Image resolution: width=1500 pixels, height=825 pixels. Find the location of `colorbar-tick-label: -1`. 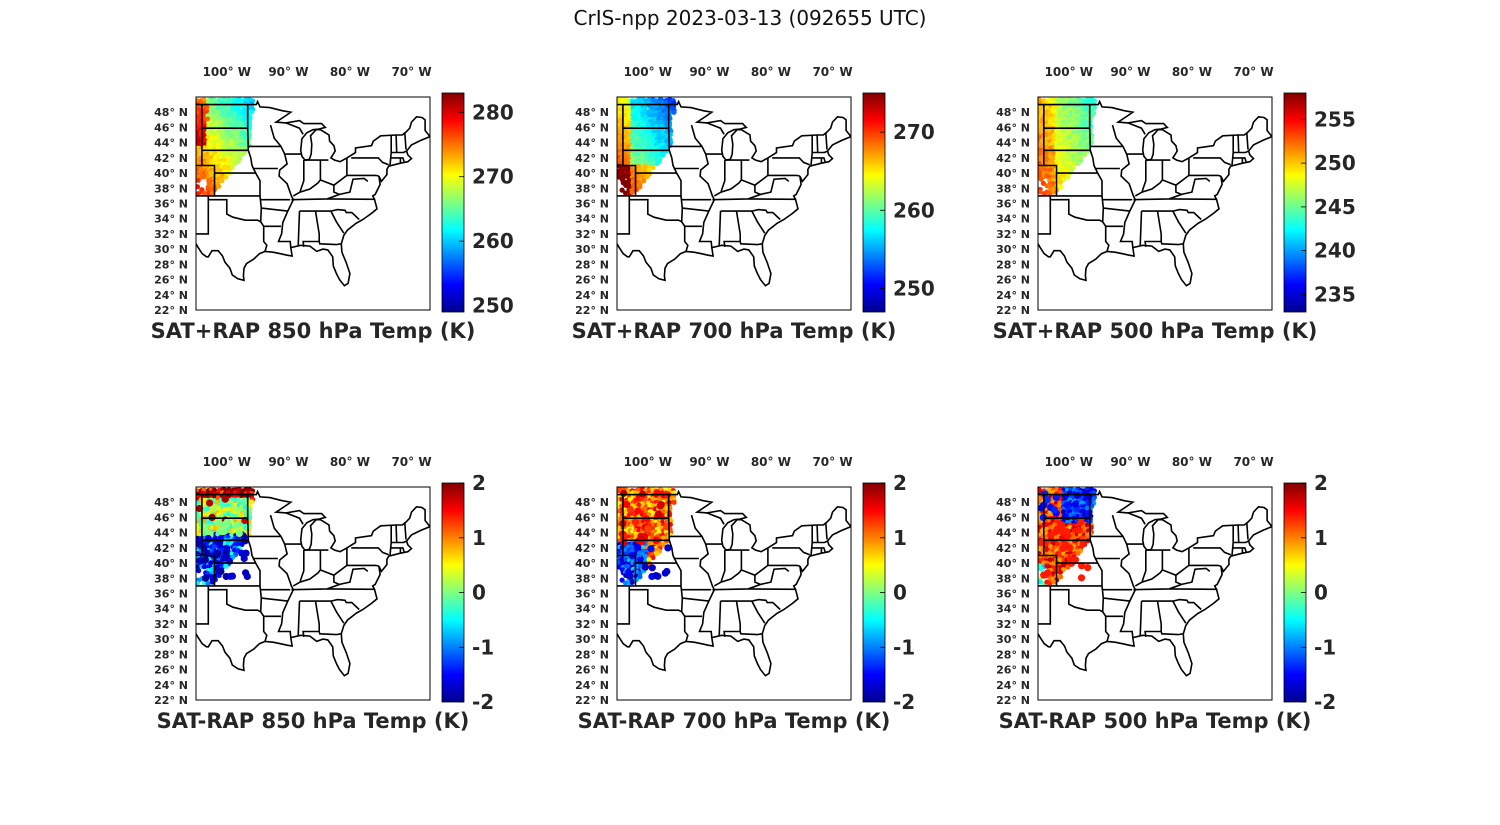

colorbar-tick-label: -1 is located at coordinates (904, 647).